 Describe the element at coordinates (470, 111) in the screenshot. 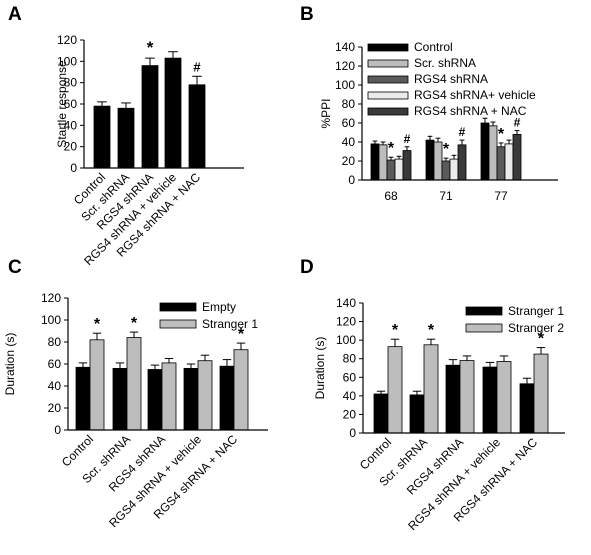

I see `legend-label: RGS4 shRNA + NAC` at that location.